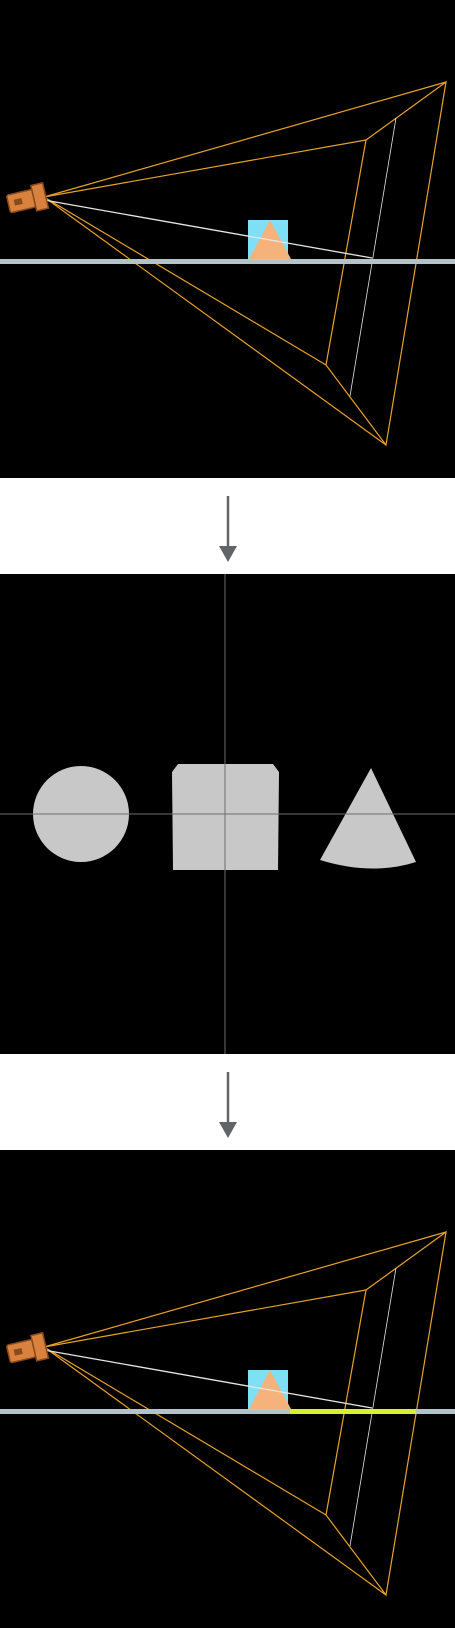  I want to click on cone-silhouette, so click(368, 818).